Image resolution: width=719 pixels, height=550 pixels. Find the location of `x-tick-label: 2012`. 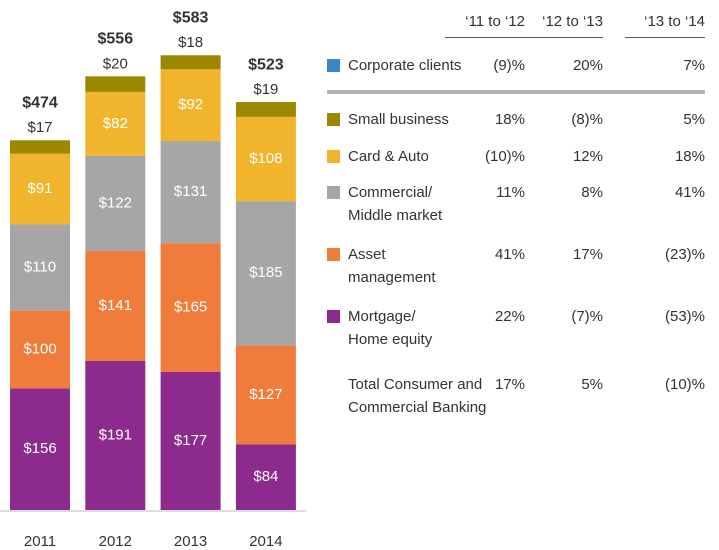

x-tick-label: 2012 is located at coordinates (115, 541).